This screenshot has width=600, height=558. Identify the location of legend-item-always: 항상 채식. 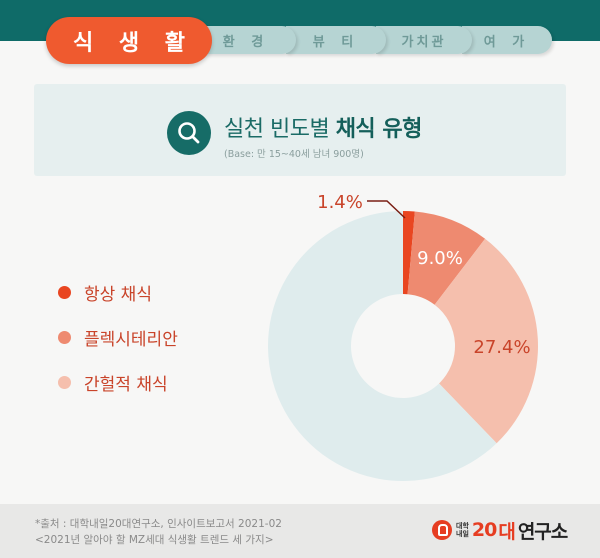
(105, 292).